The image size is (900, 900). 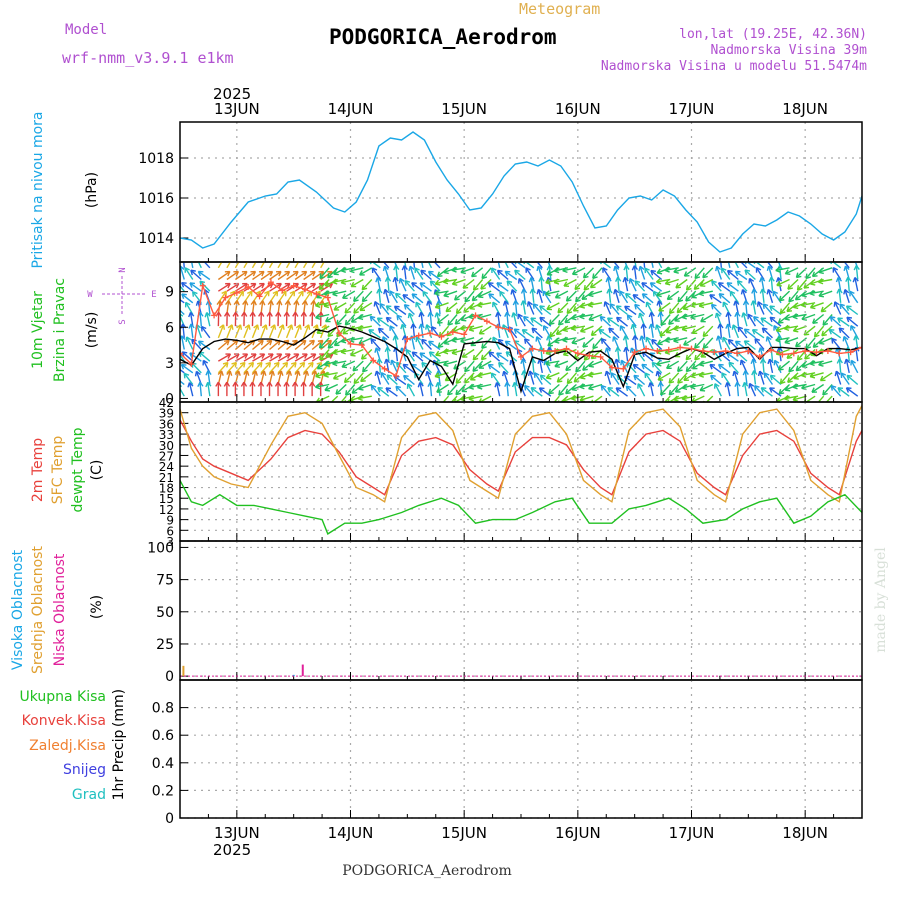 I want to click on temperature-ytick-label: 36, so click(x=166, y=424).